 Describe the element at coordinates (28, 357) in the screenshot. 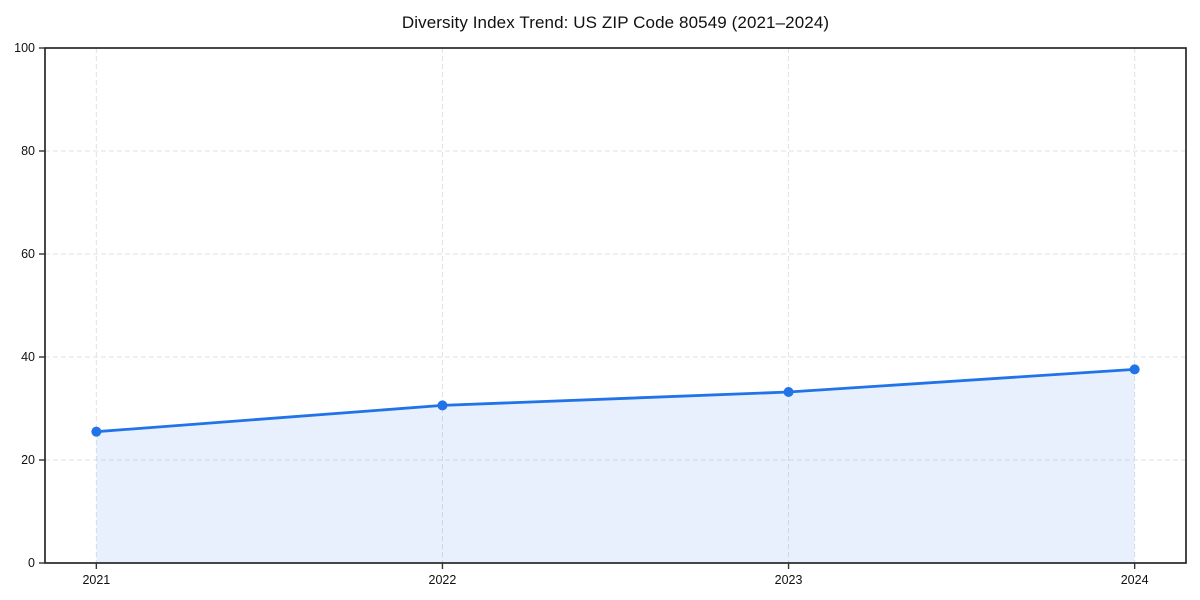

I see `y-tick-label: 40` at that location.